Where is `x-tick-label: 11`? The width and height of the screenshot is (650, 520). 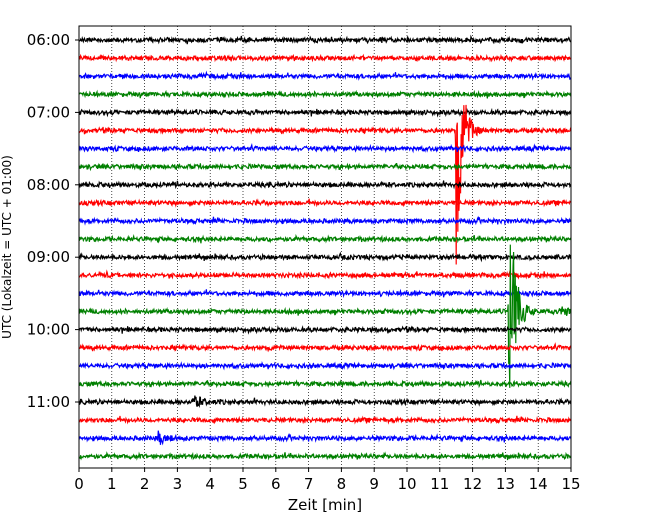 x-tick-label: 11 is located at coordinates (439, 484).